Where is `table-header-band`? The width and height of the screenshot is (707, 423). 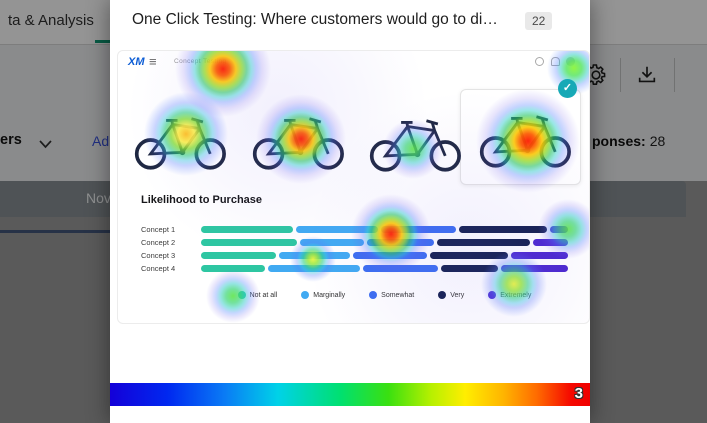
table-header-band is located at coordinates (638, 199).